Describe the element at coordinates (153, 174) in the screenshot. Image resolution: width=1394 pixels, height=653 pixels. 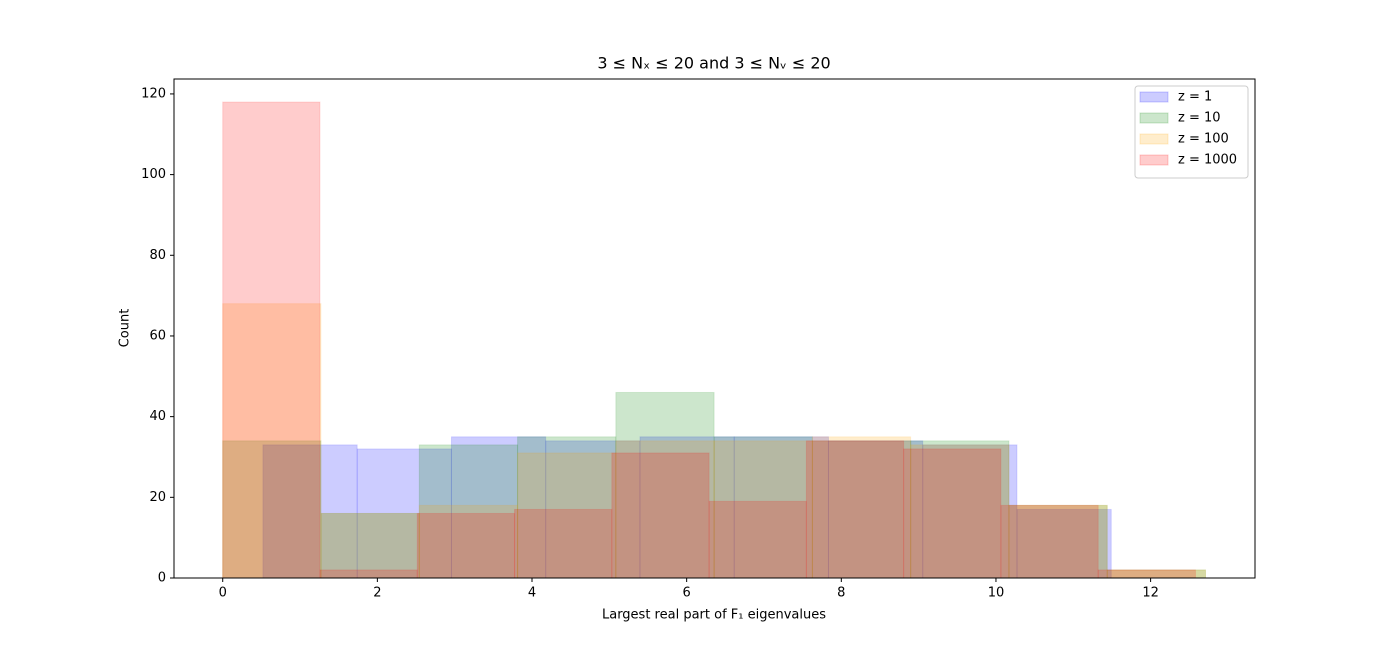
I see `y-tick-label: 100` at that location.